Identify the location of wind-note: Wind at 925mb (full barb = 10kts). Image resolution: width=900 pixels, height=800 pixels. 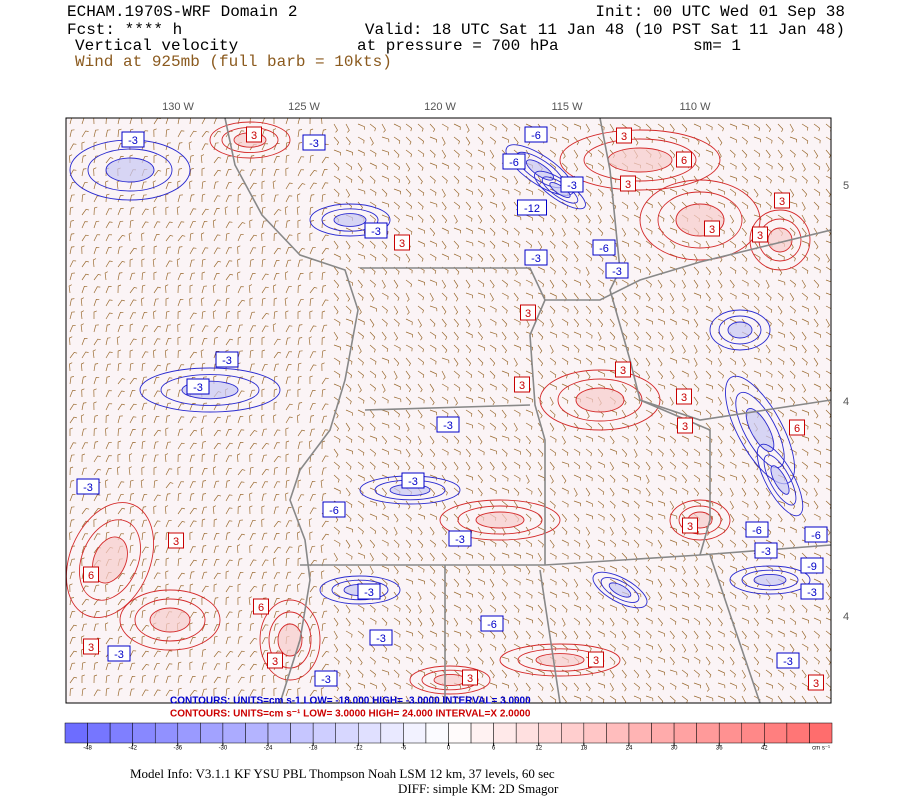
(233, 62).